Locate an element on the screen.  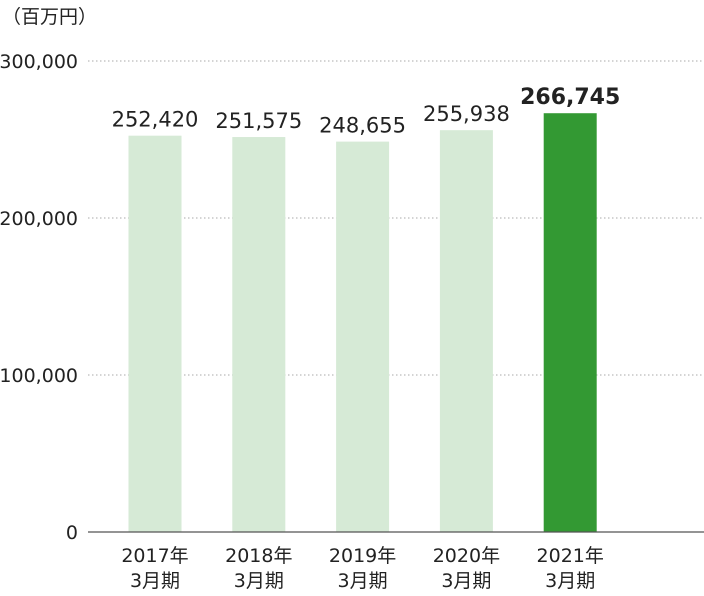
data-label: 248,655 is located at coordinates (362, 126).